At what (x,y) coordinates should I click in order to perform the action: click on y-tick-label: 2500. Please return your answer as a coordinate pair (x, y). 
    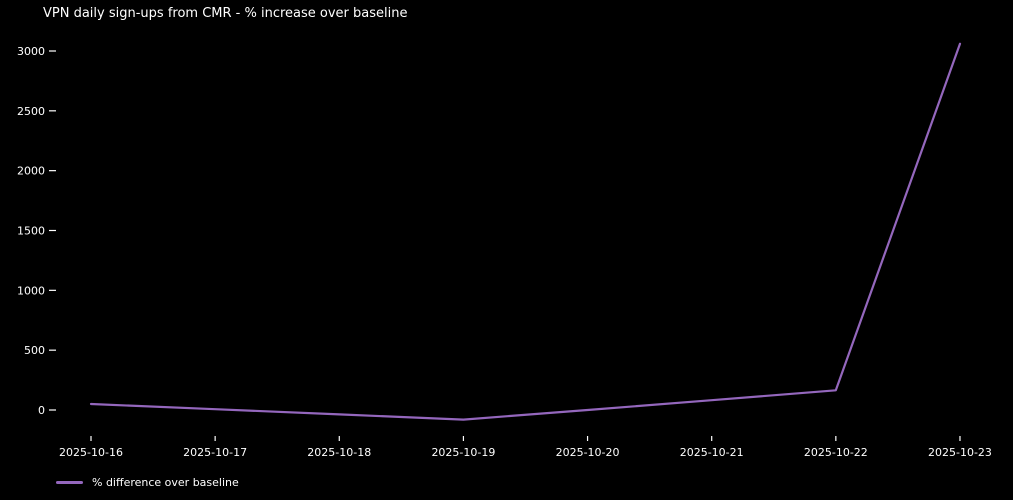
    Looking at the image, I should click on (31, 111).